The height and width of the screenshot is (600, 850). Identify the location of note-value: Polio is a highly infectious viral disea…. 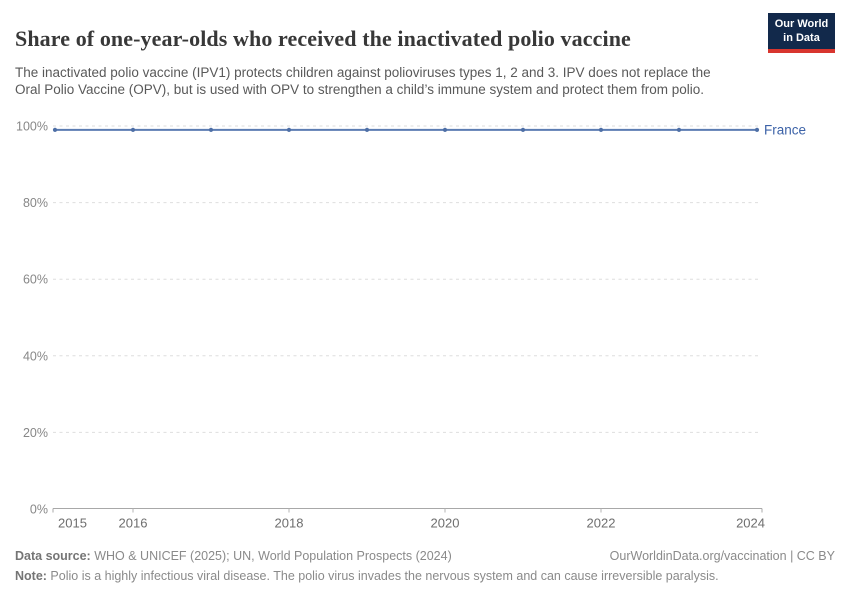
(382, 576).